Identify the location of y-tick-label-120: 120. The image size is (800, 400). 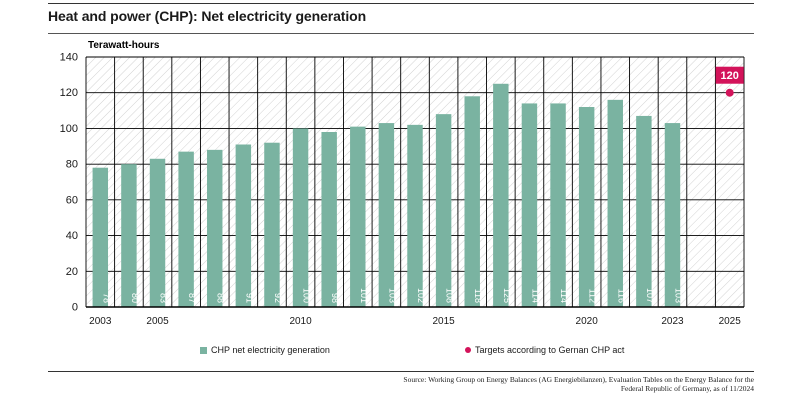
(69, 93).